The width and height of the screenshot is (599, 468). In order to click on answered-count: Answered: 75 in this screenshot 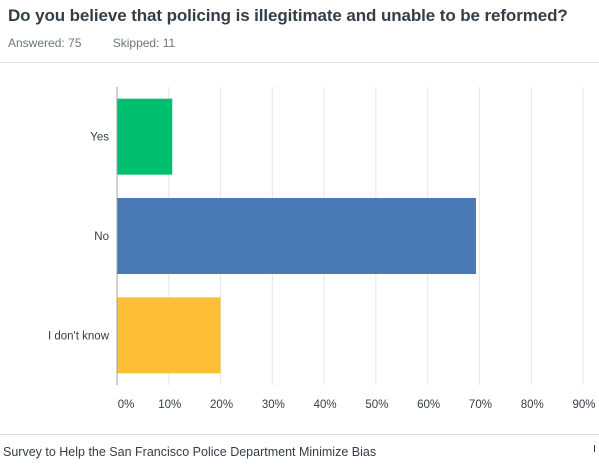, I will do `click(45, 43)`.